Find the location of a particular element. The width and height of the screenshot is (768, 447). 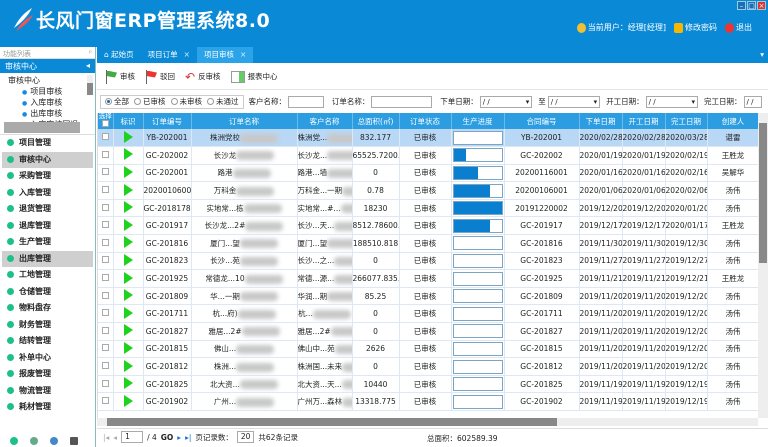

logout-link: 退出 is located at coordinates (738, 27).